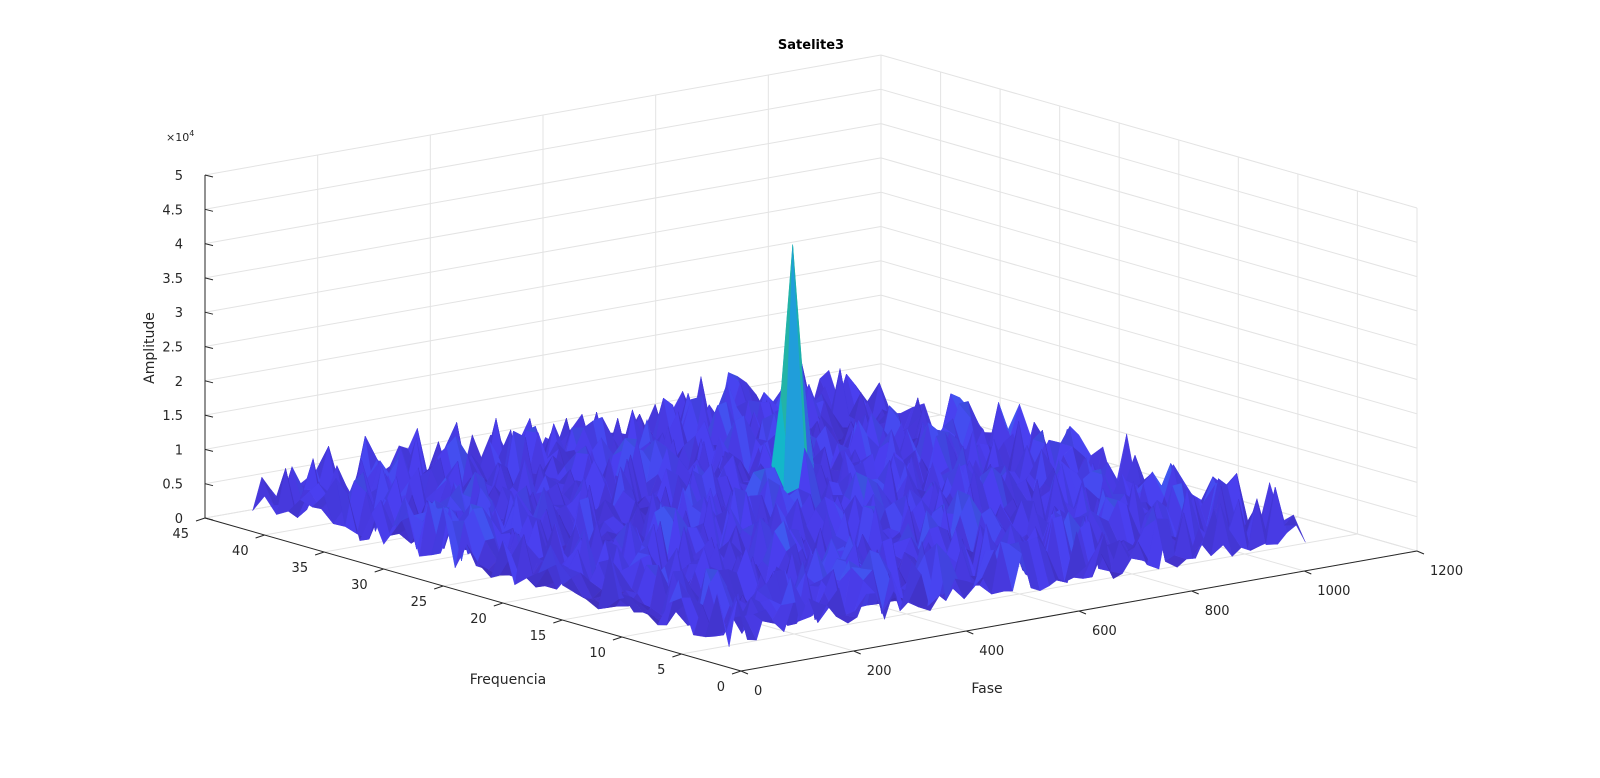 This screenshot has width=1600, height=778. Describe the element at coordinates (180, 136) in the screenshot. I see `z-exponent-label: ×10⁴` at that location.